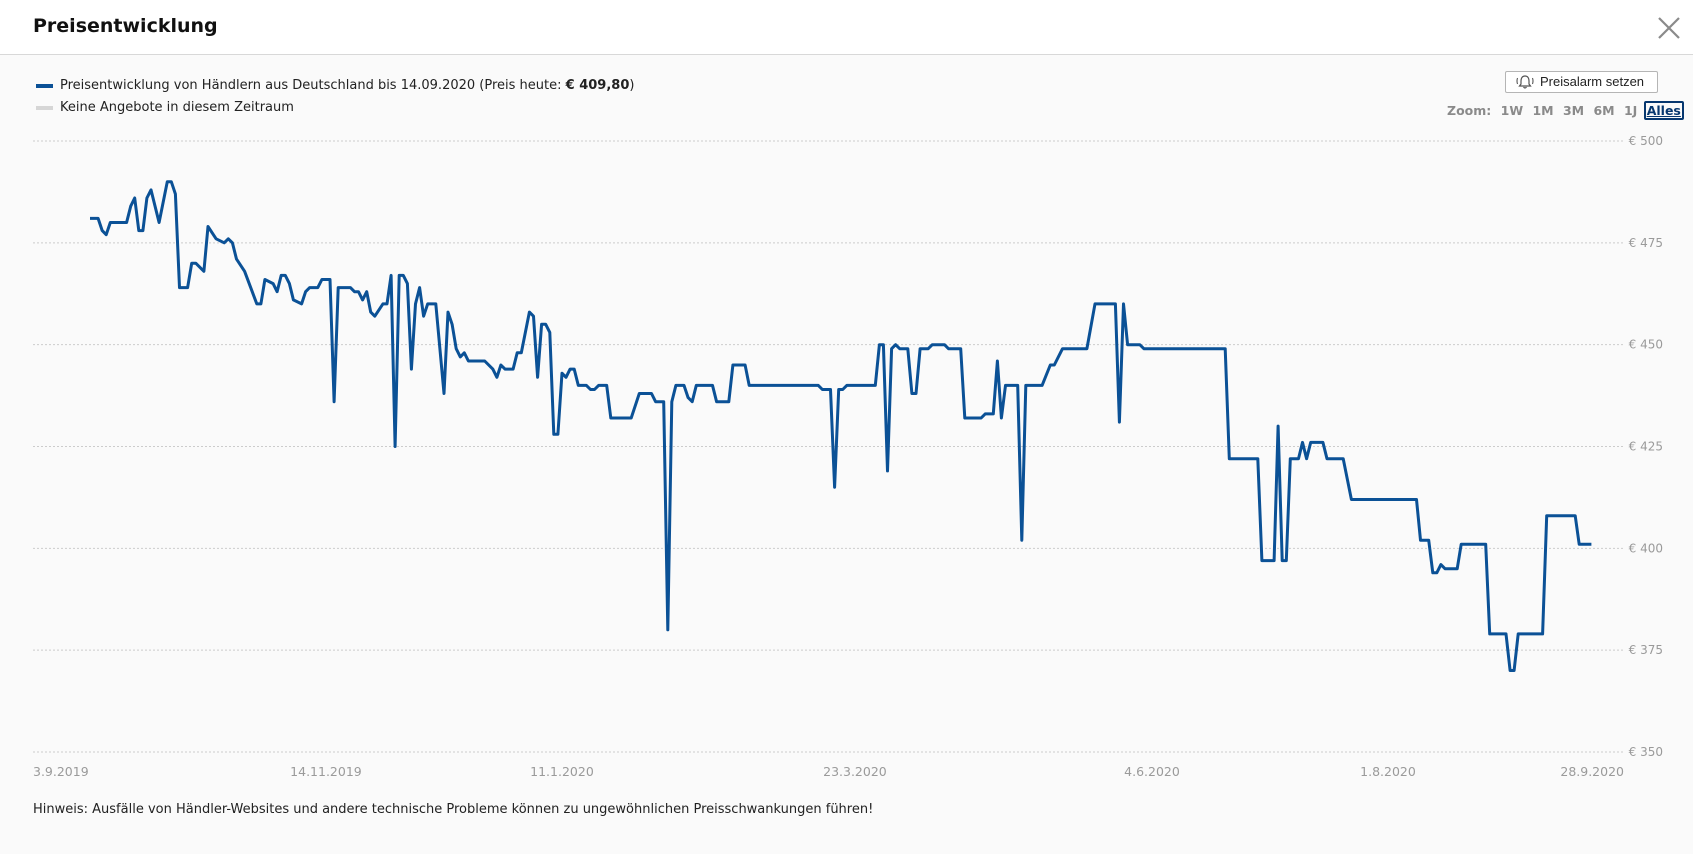  Describe the element at coordinates (1604, 110) in the screenshot. I see `zoom-option-6m: 6M` at that location.